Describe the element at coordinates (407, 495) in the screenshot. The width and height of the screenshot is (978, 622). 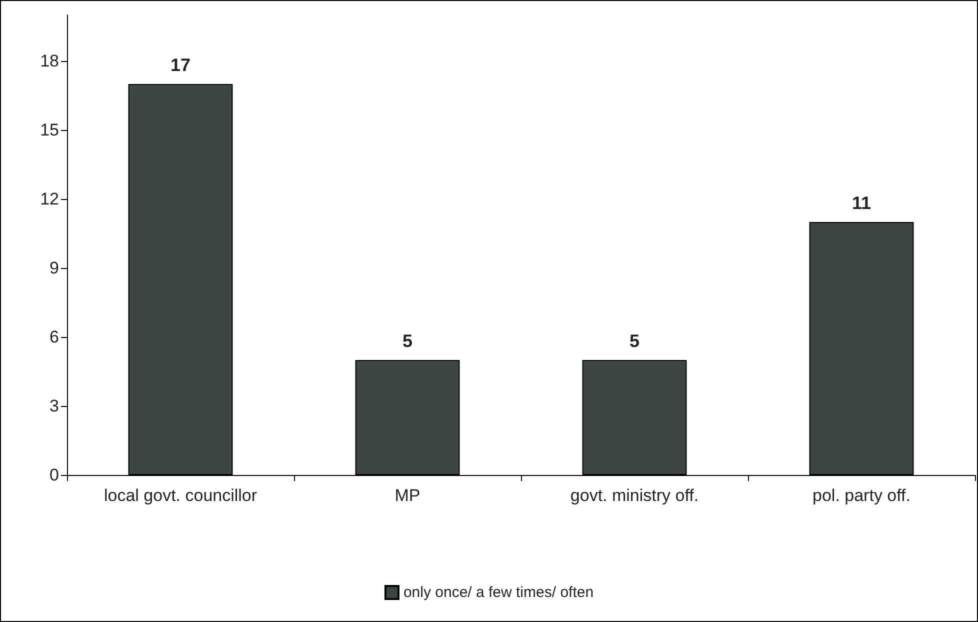
I see `x-tick-label: MP` at that location.